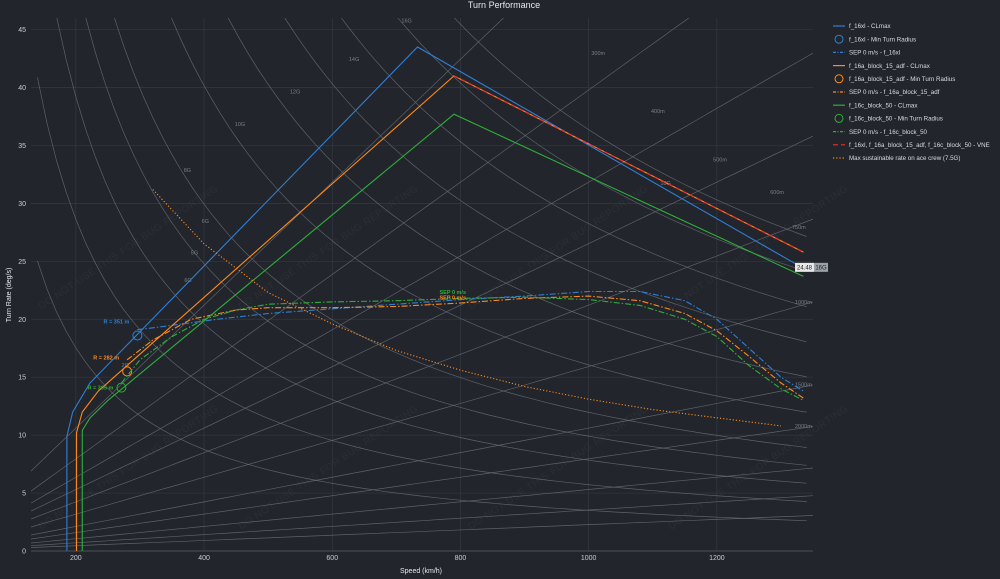 The height and width of the screenshot is (579, 1000). I want to click on legend-item: f_16c_block_50 - Min Turn Radius, so click(888, 118).